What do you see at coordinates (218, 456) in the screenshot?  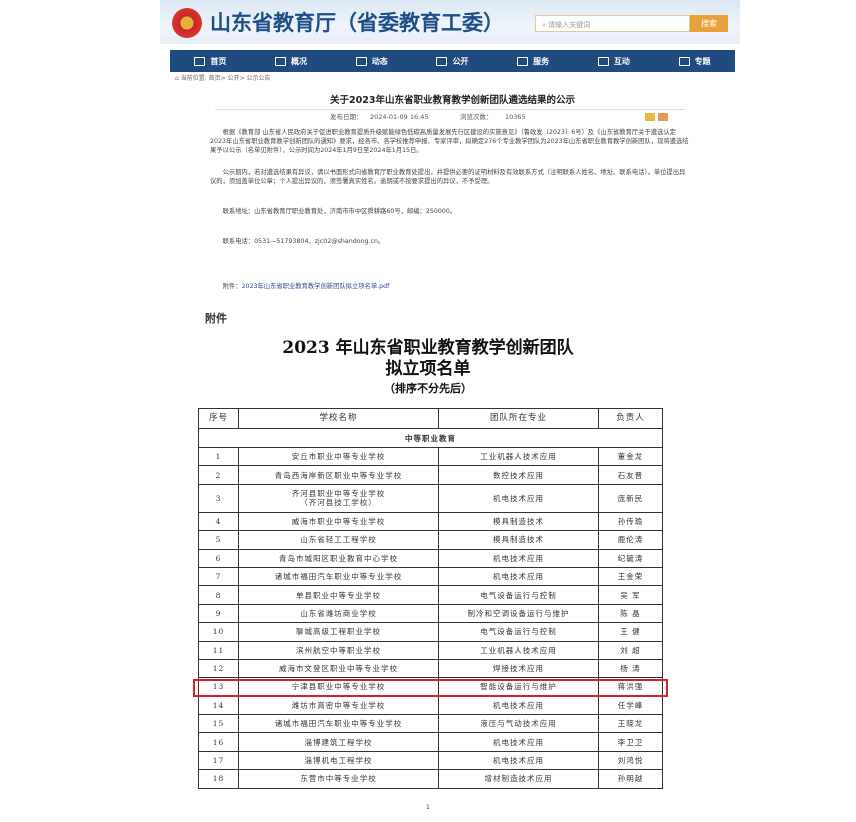 I see `row-number: 1` at bounding box center [218, 456].